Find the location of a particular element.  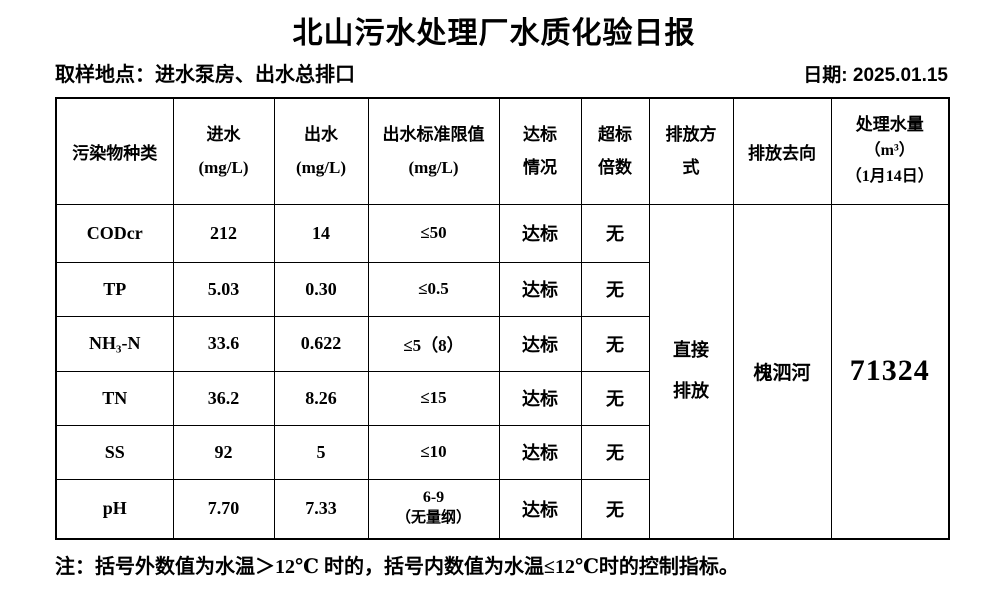

col-header-volume: 处理水量 （m³） （1月14日） is located at coordinates (890, 151).